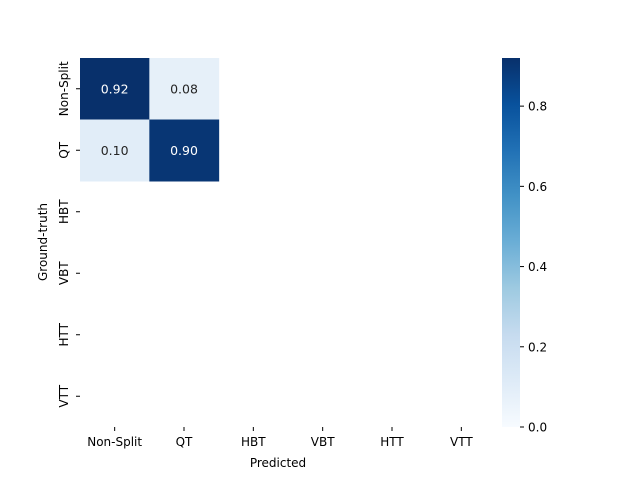 The width and height of the screenshot is (640, 480). I want to click on heatmap-cells, so click(150, 120).